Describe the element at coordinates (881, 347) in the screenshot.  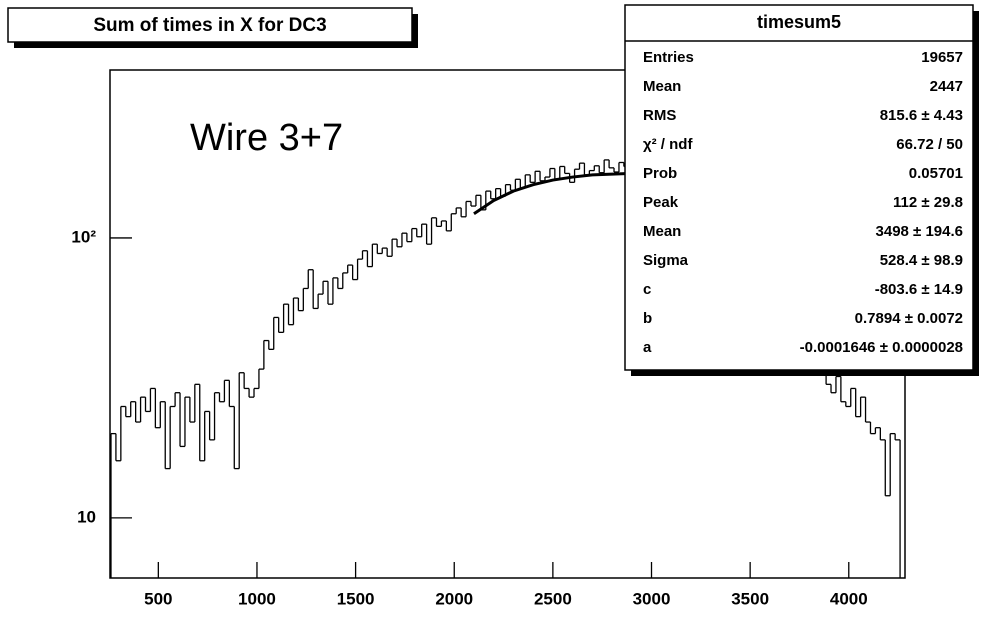
I see `stat-value: -0.0001646 ± 0.0000028` at that location.